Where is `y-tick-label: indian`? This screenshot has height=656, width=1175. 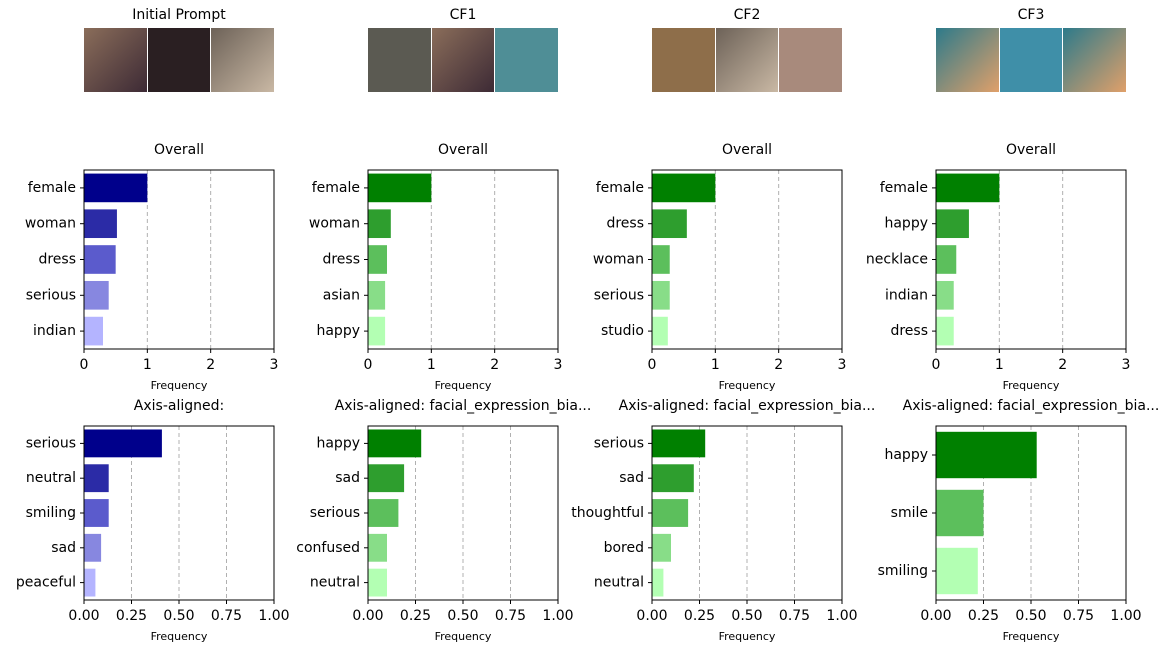
y-tick-label: indian is located at coordinates (906, 295).